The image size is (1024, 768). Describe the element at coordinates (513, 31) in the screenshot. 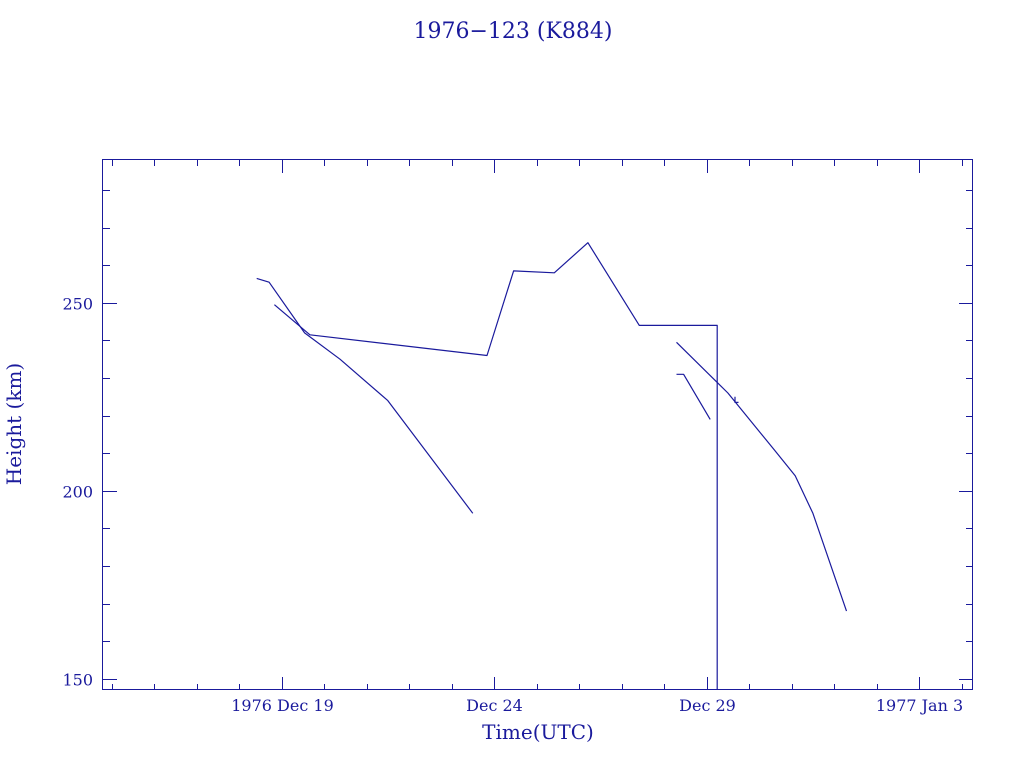

I see `chart-title: 1976−123 (K884)` at that location.